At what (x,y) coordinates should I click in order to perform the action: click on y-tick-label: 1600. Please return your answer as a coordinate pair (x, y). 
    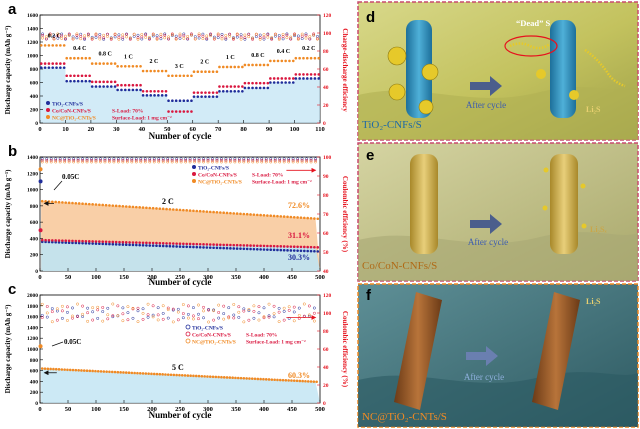
    Looking at the image, I should click on (32, 16).